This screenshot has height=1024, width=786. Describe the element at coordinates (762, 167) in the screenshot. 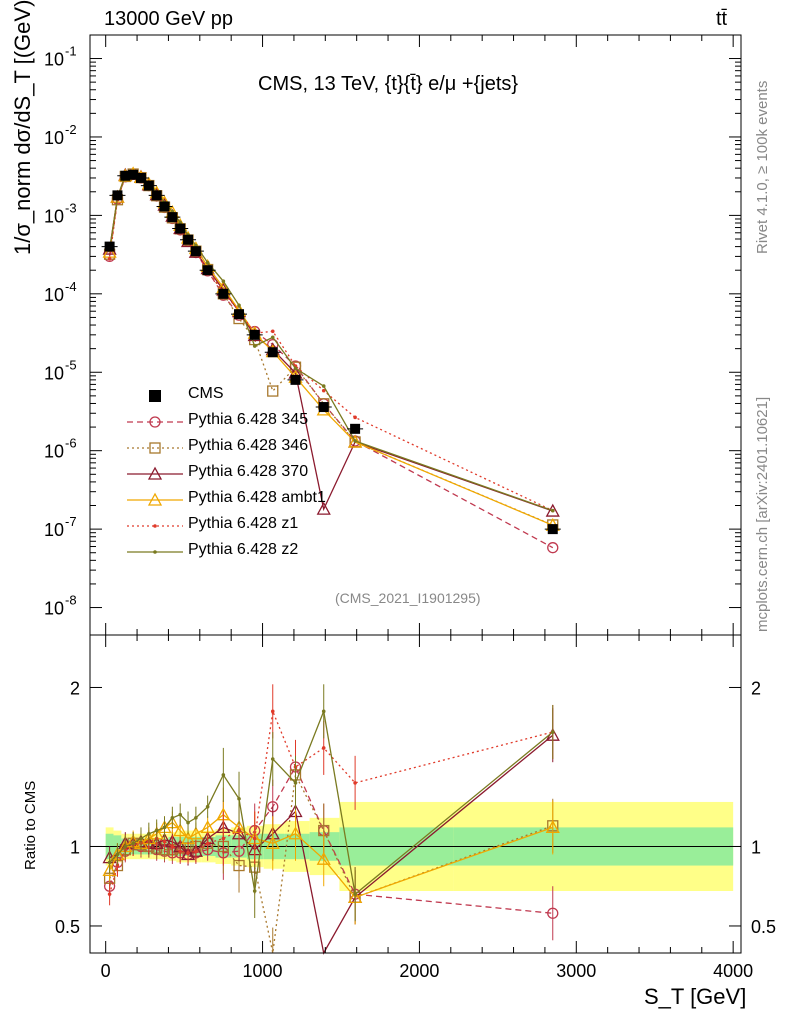

I see `rivet-version-label: Rivet 4.1.0, ≥ 100k events` at that location.